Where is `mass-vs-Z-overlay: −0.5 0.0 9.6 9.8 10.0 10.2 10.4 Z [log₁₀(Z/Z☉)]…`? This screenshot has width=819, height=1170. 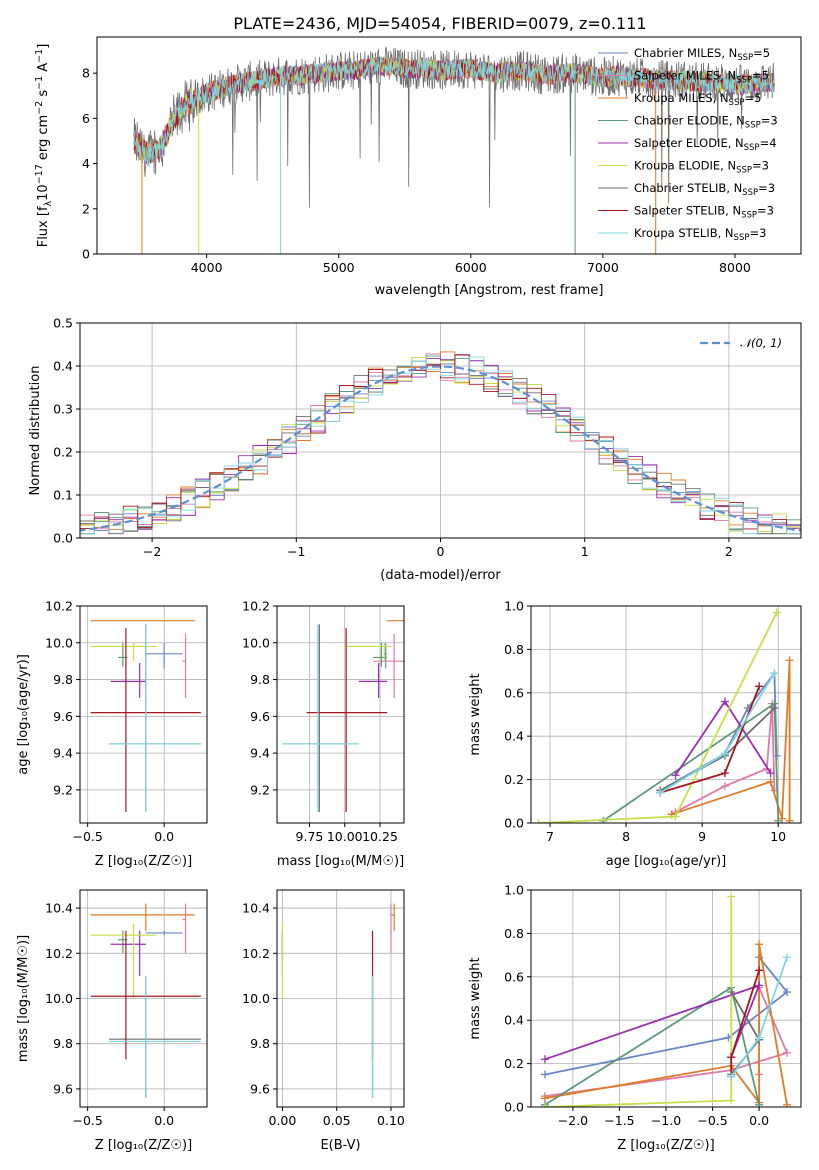 mass-vs-Z-overlay: −0.5 0.0 9.6 9.8 10.0 10.2 10.4 Z [log₁₀(Z/Z☉)]… is located at coordinates (112, 1021).